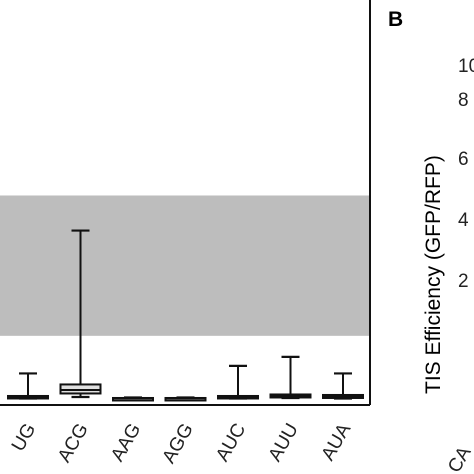 The width and height of the screenshot is (474, 474). What do you see at coordinates (395, 19) in the screenshot?
I see `panel-letter-b: B` at bounding box center [395, 19].